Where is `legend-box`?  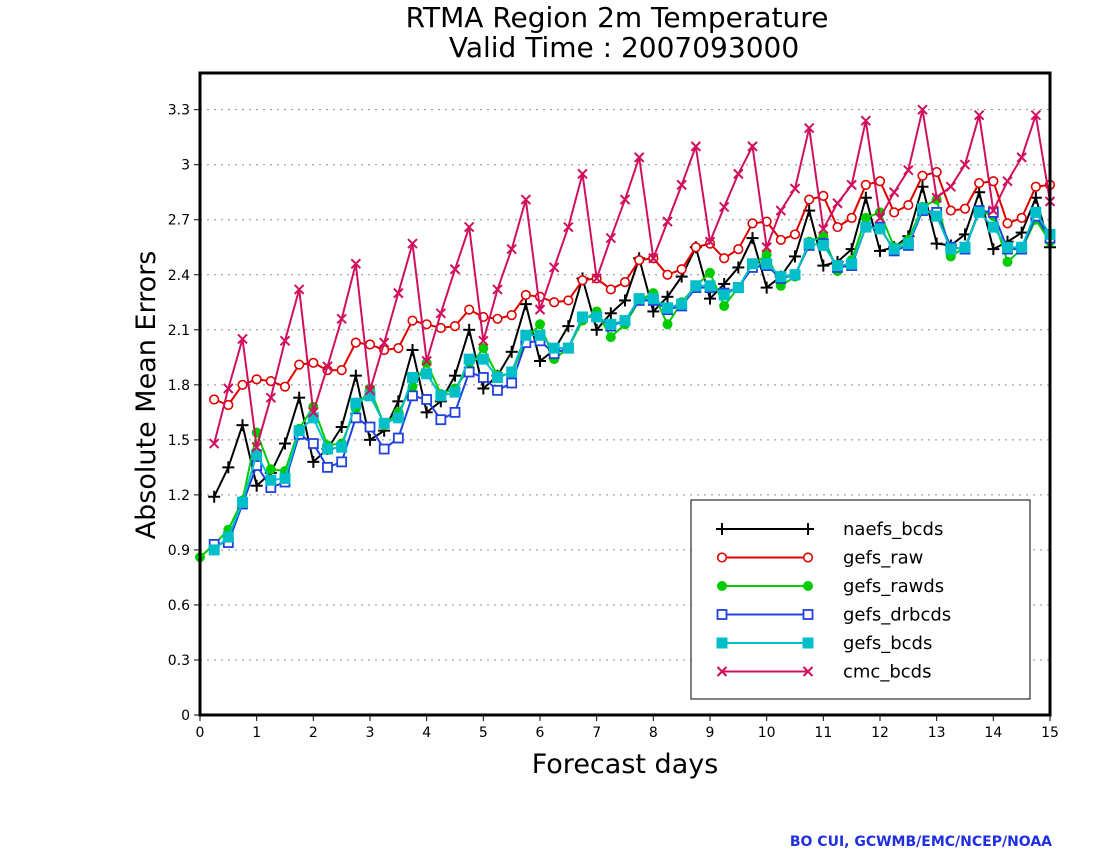
legend-box is located at coordinates (860, 599).